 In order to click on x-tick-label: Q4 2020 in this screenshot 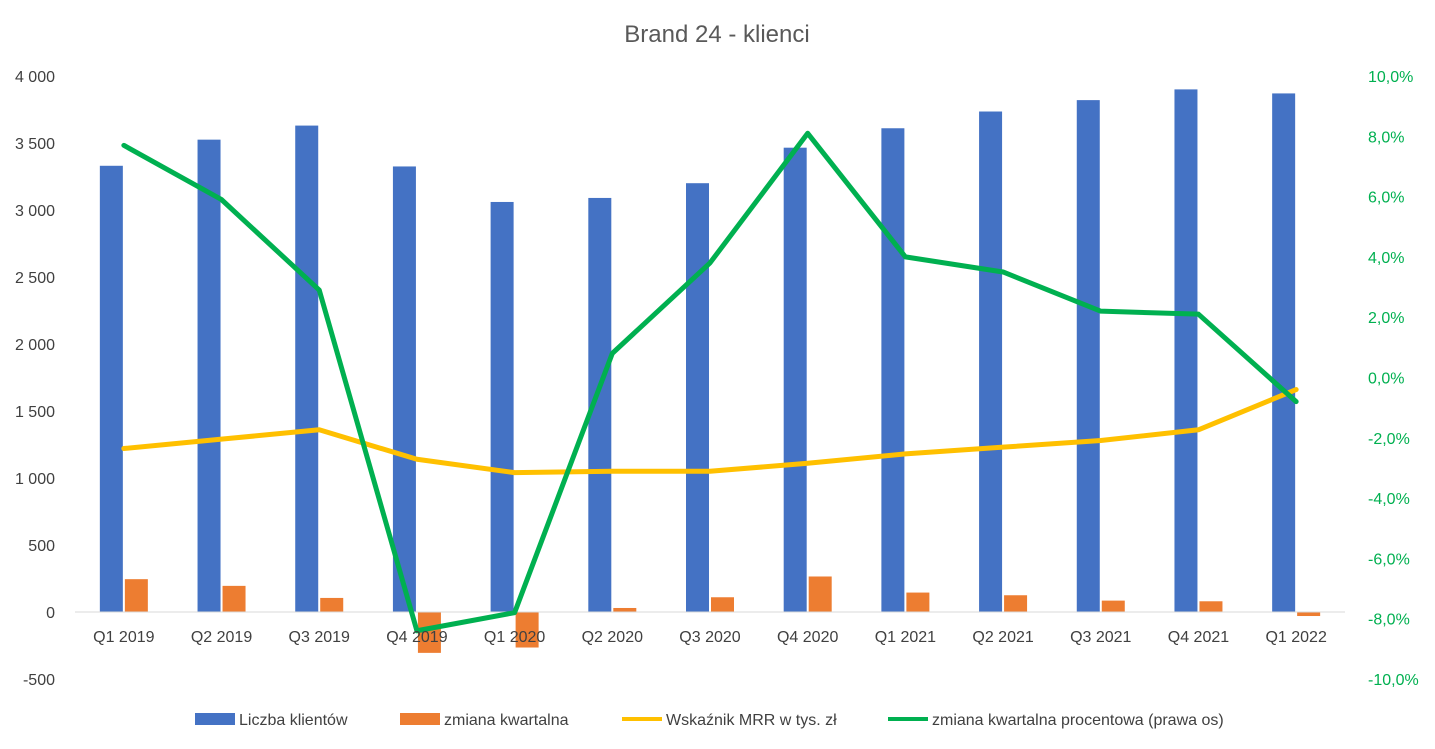, I will do `click(807, 637)`.